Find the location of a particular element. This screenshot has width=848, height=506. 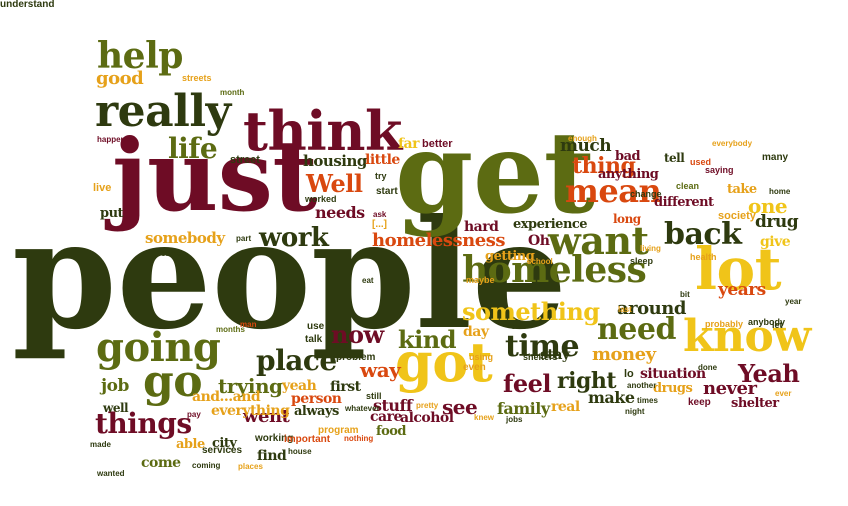

cloud-word: nothing is located at coordinates (359, 438).